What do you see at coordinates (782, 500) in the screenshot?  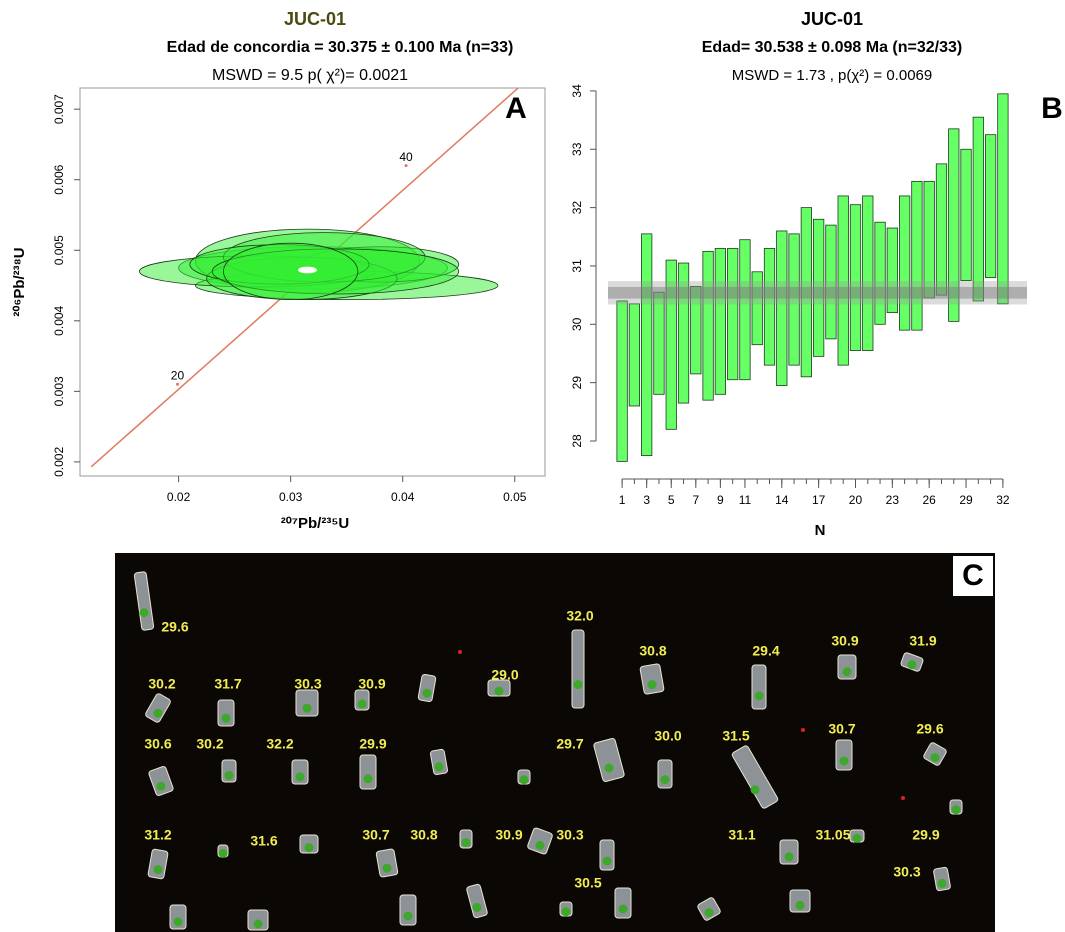 I see `x-tick-label: 14` at bounding box center [782, 500].